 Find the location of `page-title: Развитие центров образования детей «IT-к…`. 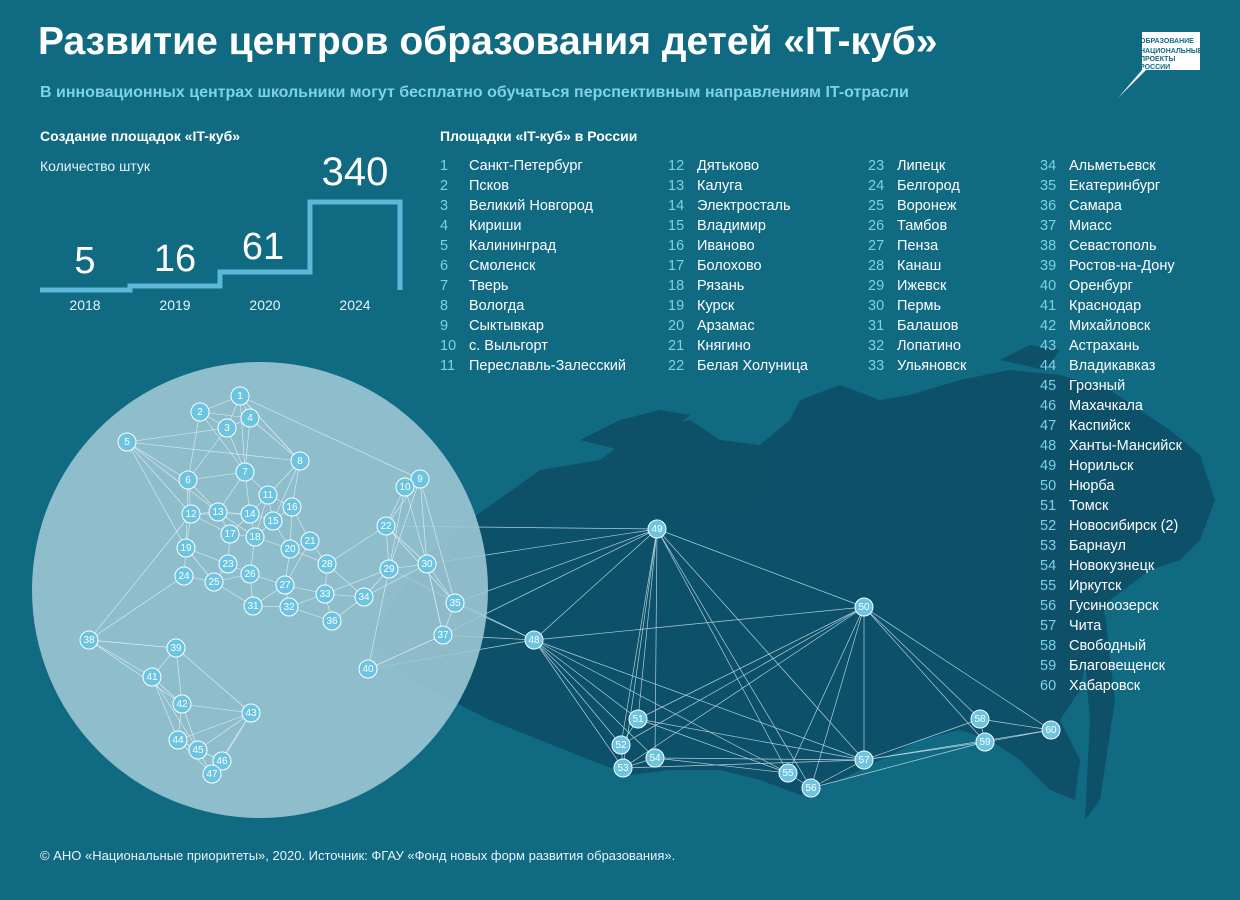

page-title: Развитие центров образования детей «IT-к… is located at coordinates (488, 41).